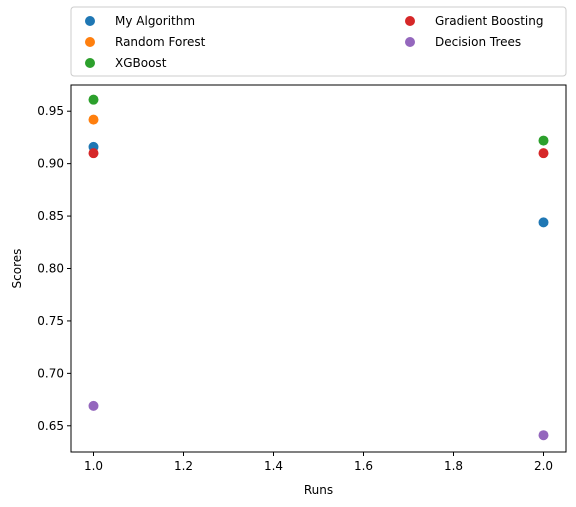 This screenshot has height=507, width=576. Describe the element at coordinates (155, 21) in the screenshot. I see `legend-label: My Algorithm` at that location.